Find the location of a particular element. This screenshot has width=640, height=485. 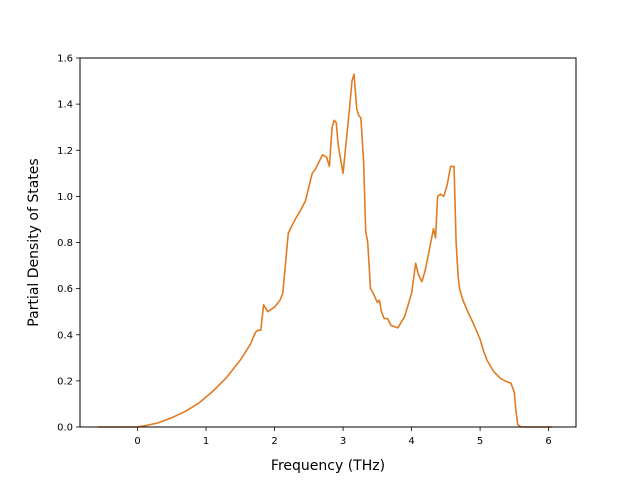

y-axis-title: Partial Density of States is located at coordinates (34, 242).